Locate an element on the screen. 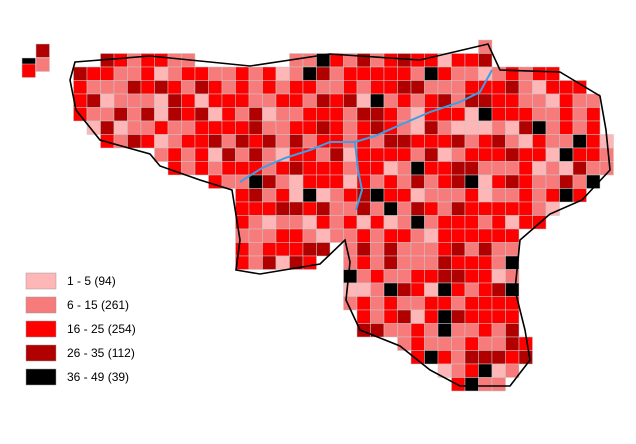 This screenshot has height=444, width=636. legend-label: 16 - 25 (254) is located at coordinates (101, 329).